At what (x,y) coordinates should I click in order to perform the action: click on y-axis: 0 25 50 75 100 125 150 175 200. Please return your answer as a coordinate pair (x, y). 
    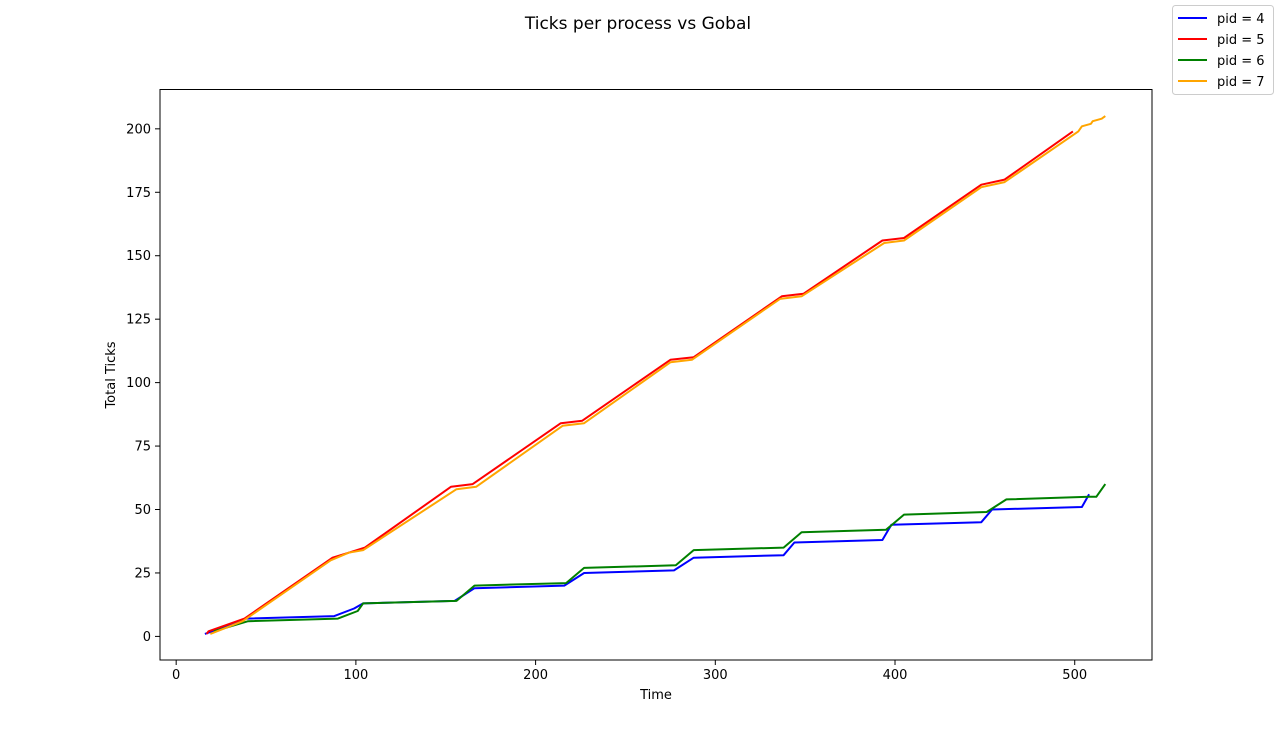
    Looking at the image, I should click on (143, 383).